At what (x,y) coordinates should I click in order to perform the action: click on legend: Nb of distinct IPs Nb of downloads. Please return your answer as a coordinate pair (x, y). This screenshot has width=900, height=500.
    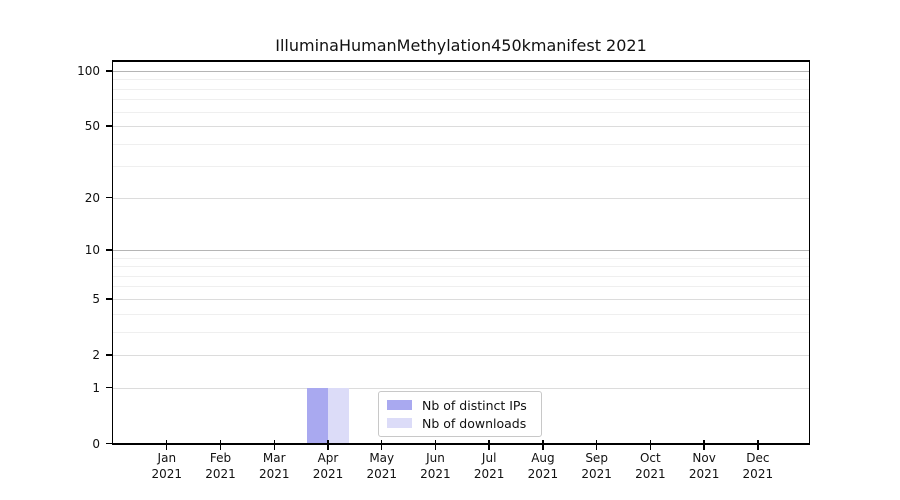
    Looking at the image, I should click on (460, 414).